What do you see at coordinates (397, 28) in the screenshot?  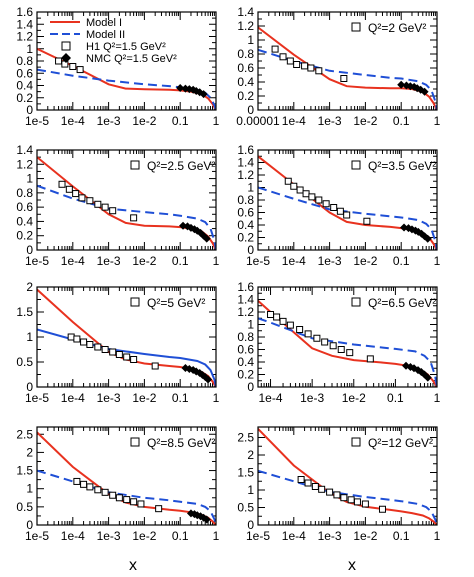 I see `panel-annotation: Q²=2 GeV²` at bounding box center [397, 28].